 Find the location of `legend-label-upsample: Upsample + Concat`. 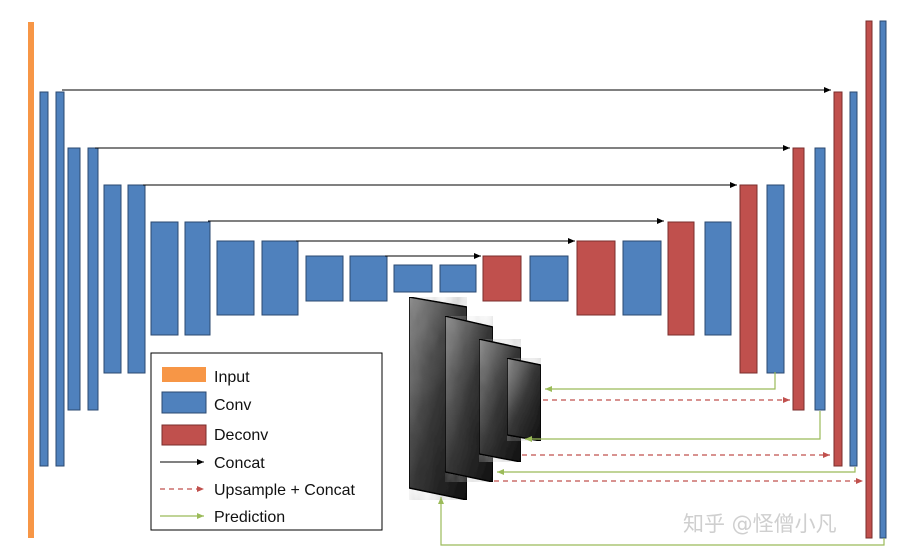

legend-label-upsample: Upsample + Concat is located at coordinates (285, 490).